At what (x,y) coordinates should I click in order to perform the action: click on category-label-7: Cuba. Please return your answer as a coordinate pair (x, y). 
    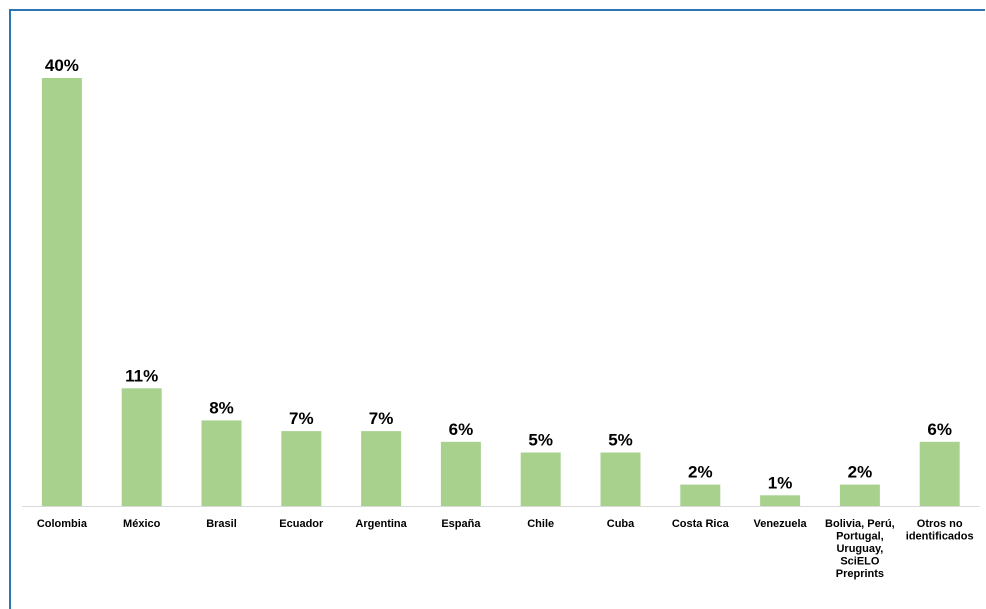
    Looking at the image, I should click on (621, 524).